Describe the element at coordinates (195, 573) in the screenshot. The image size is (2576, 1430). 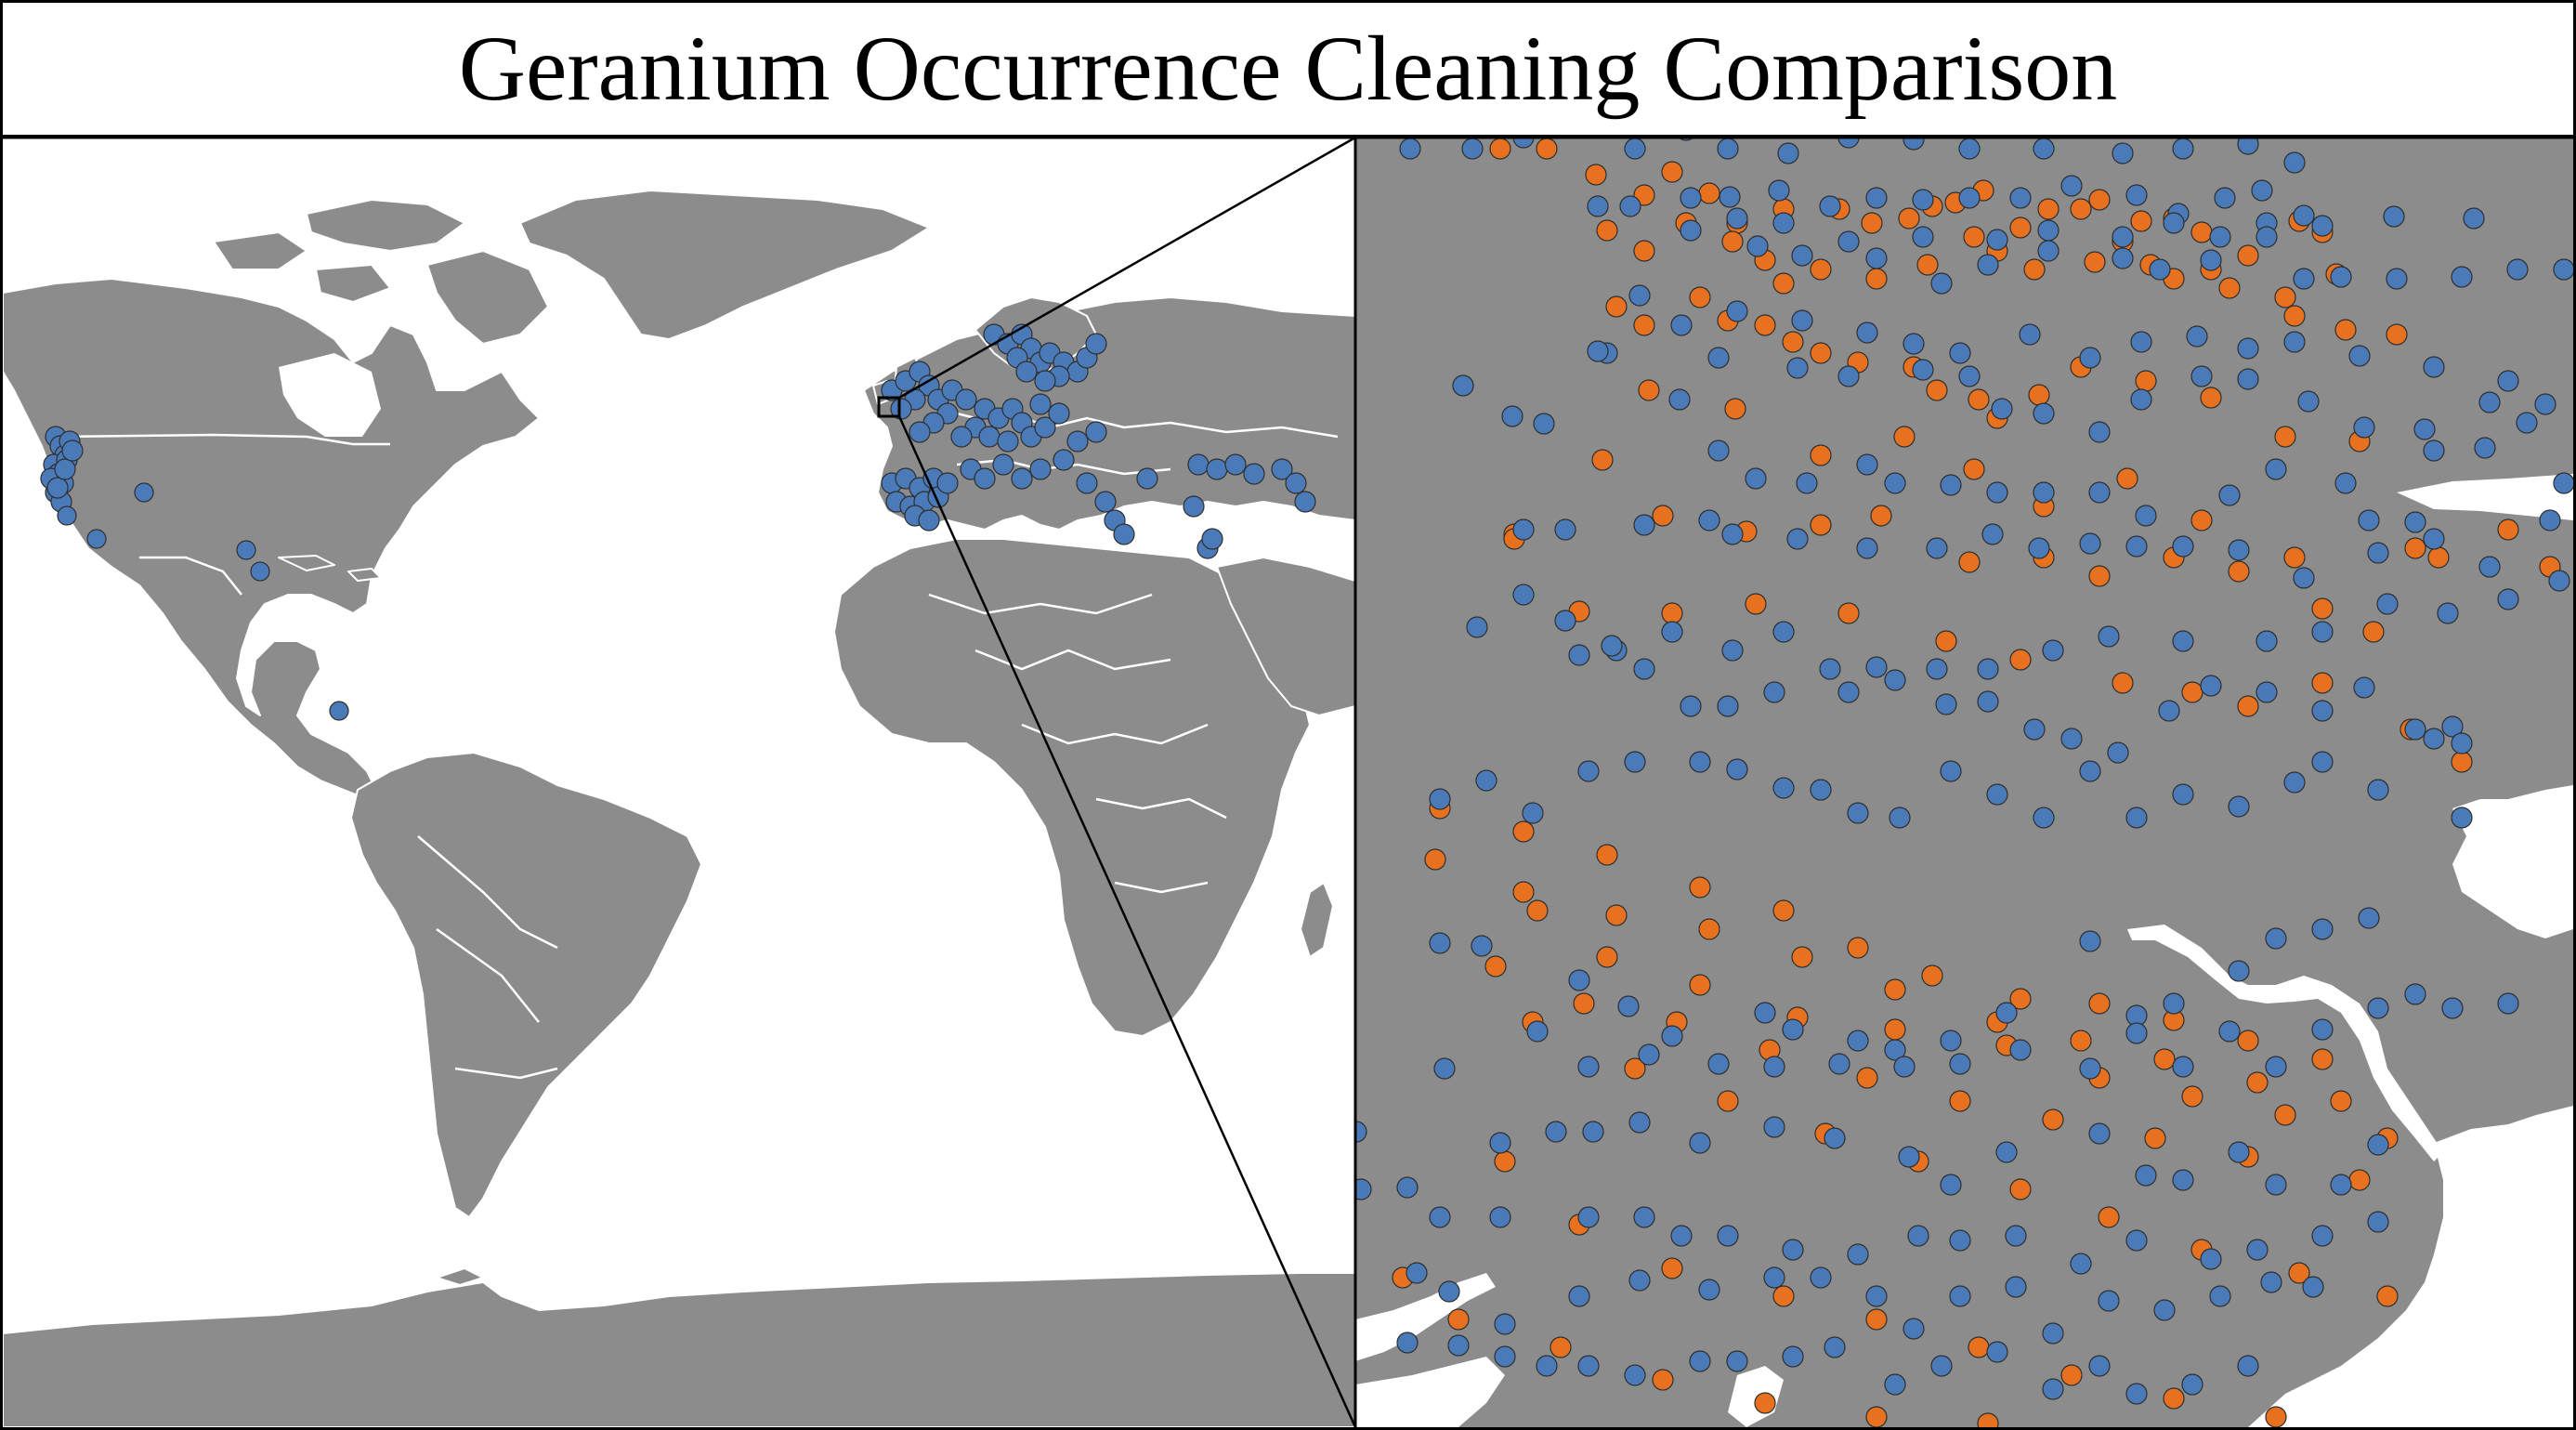
I see `cluster-western-north-america` at that location.